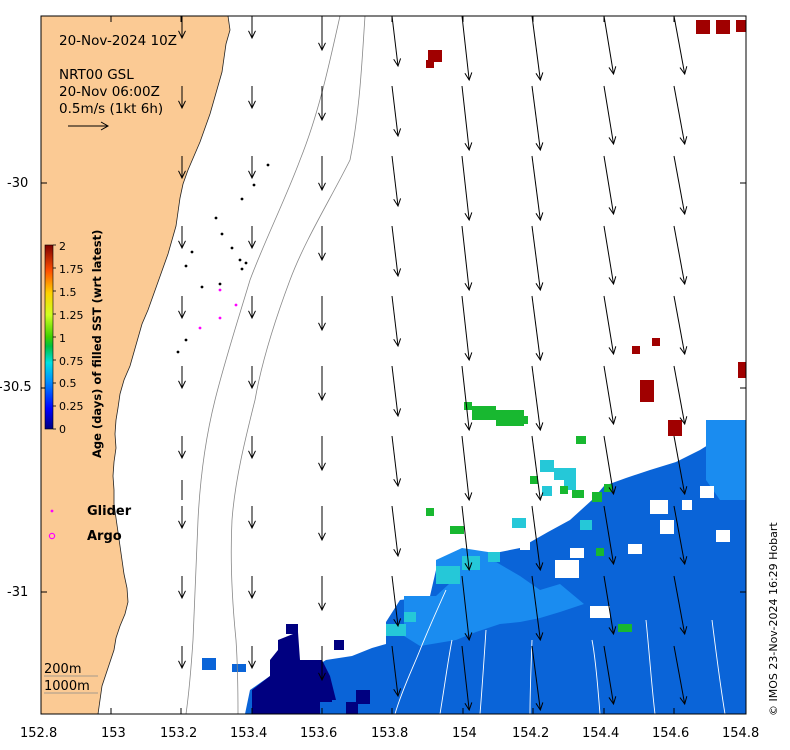 This screenshot has width=790, height=750. What do you see at coordinates (54, 337) in the screenshot?
I see `colorbar-ticks` at bounding box center [54, 337].